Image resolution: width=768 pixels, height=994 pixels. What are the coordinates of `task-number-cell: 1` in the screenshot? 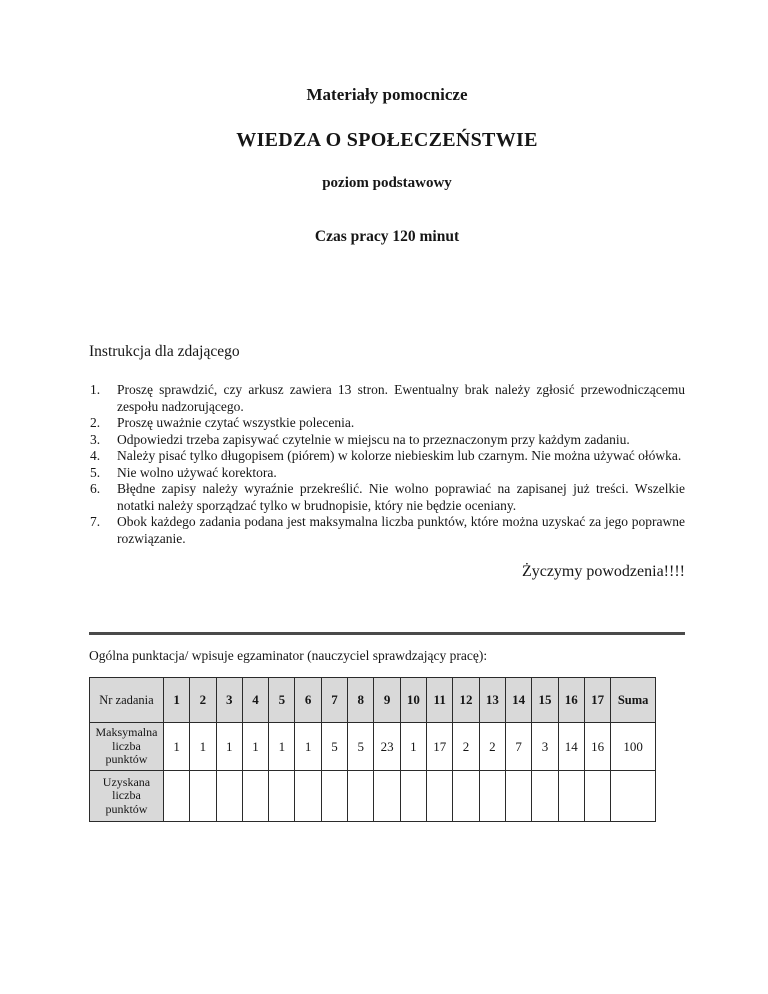 It's located at (176, 700).